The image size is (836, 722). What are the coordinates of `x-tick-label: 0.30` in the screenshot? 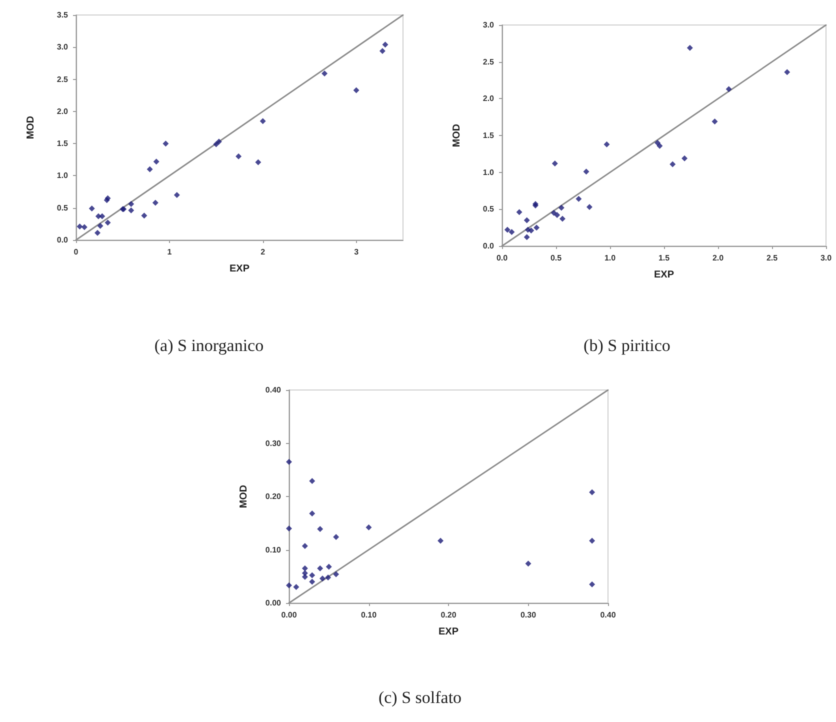 It's located at (528, 615).